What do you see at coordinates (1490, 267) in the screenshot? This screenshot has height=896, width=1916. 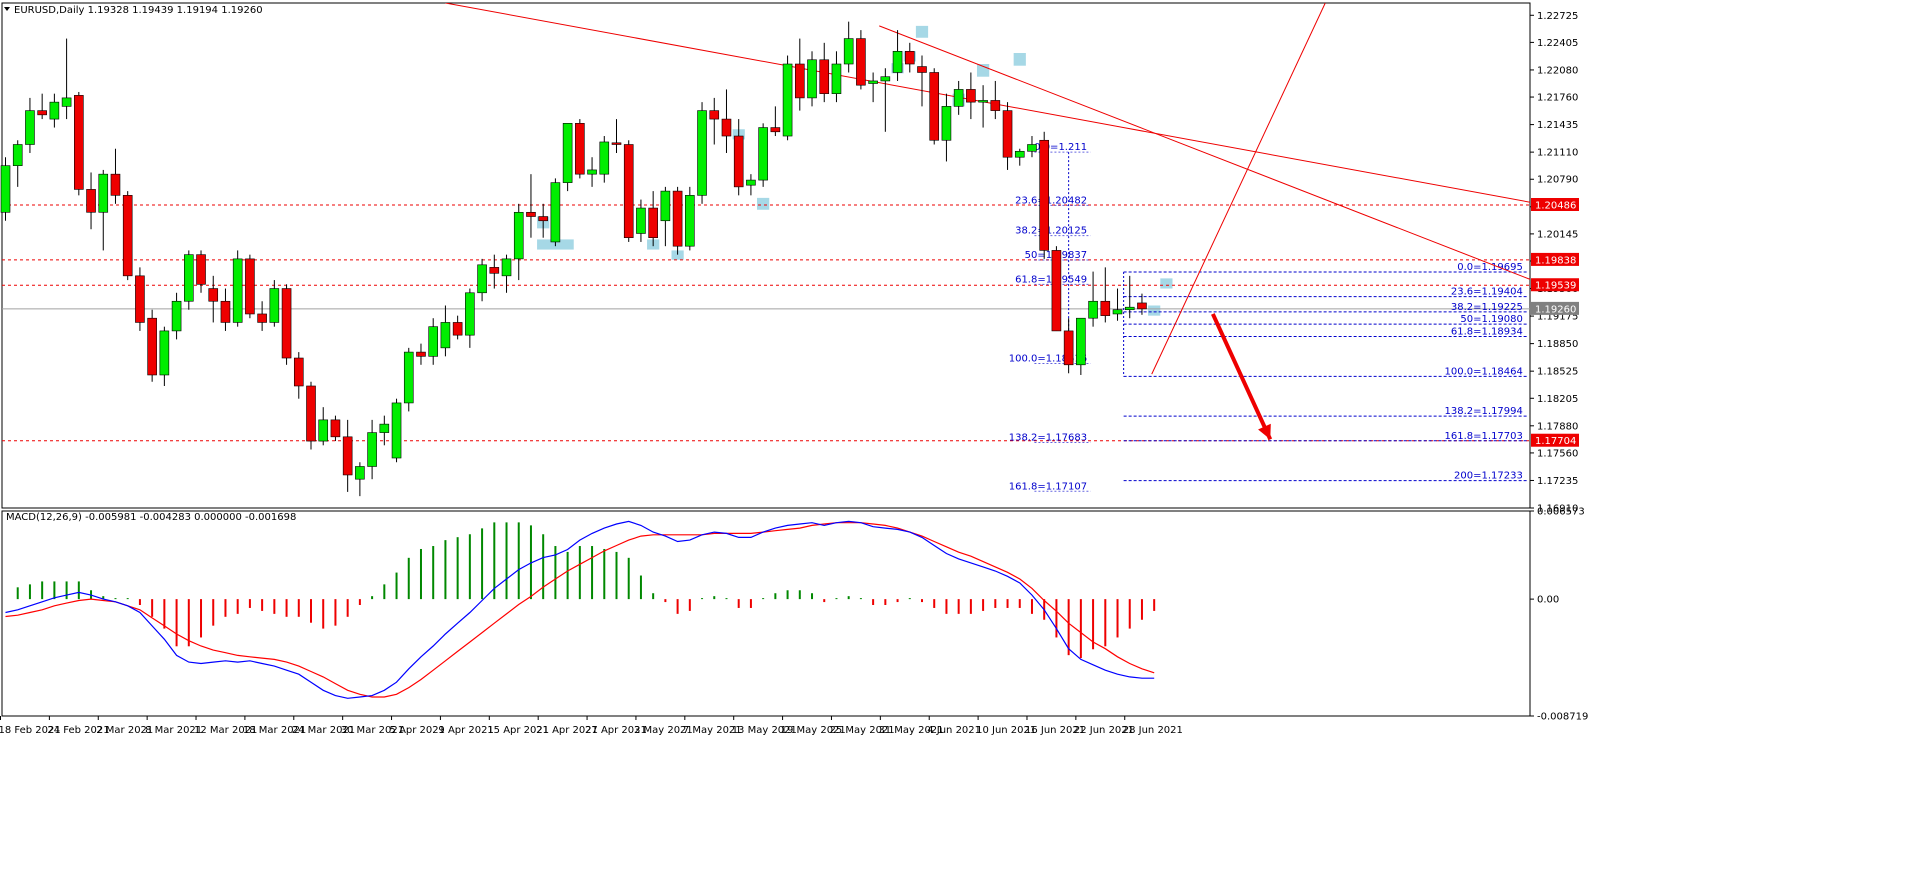 I see `fib-b-level-label: 0.0=1.19695` at bounding box center [1490, 267].